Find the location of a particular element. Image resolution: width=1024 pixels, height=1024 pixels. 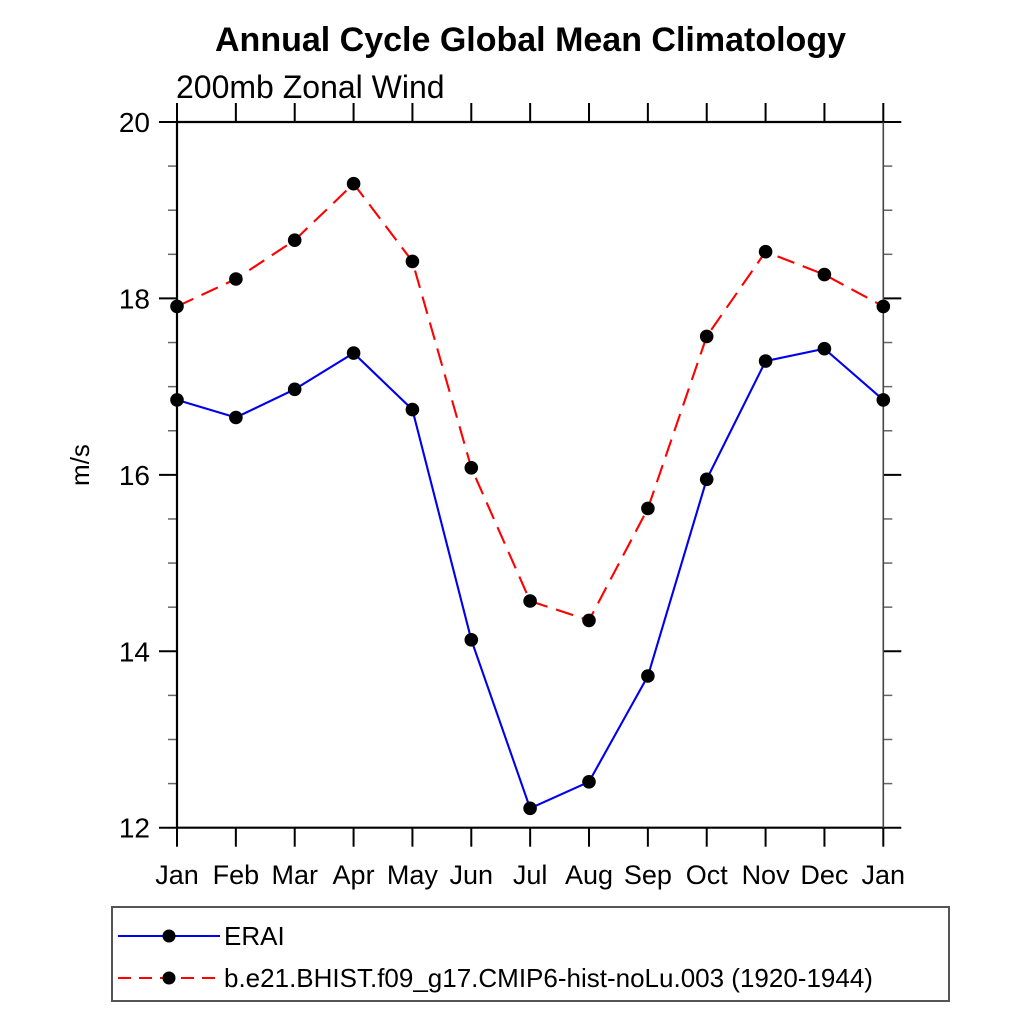

x-tick-label: Dec is located at coordinates (824, 875).